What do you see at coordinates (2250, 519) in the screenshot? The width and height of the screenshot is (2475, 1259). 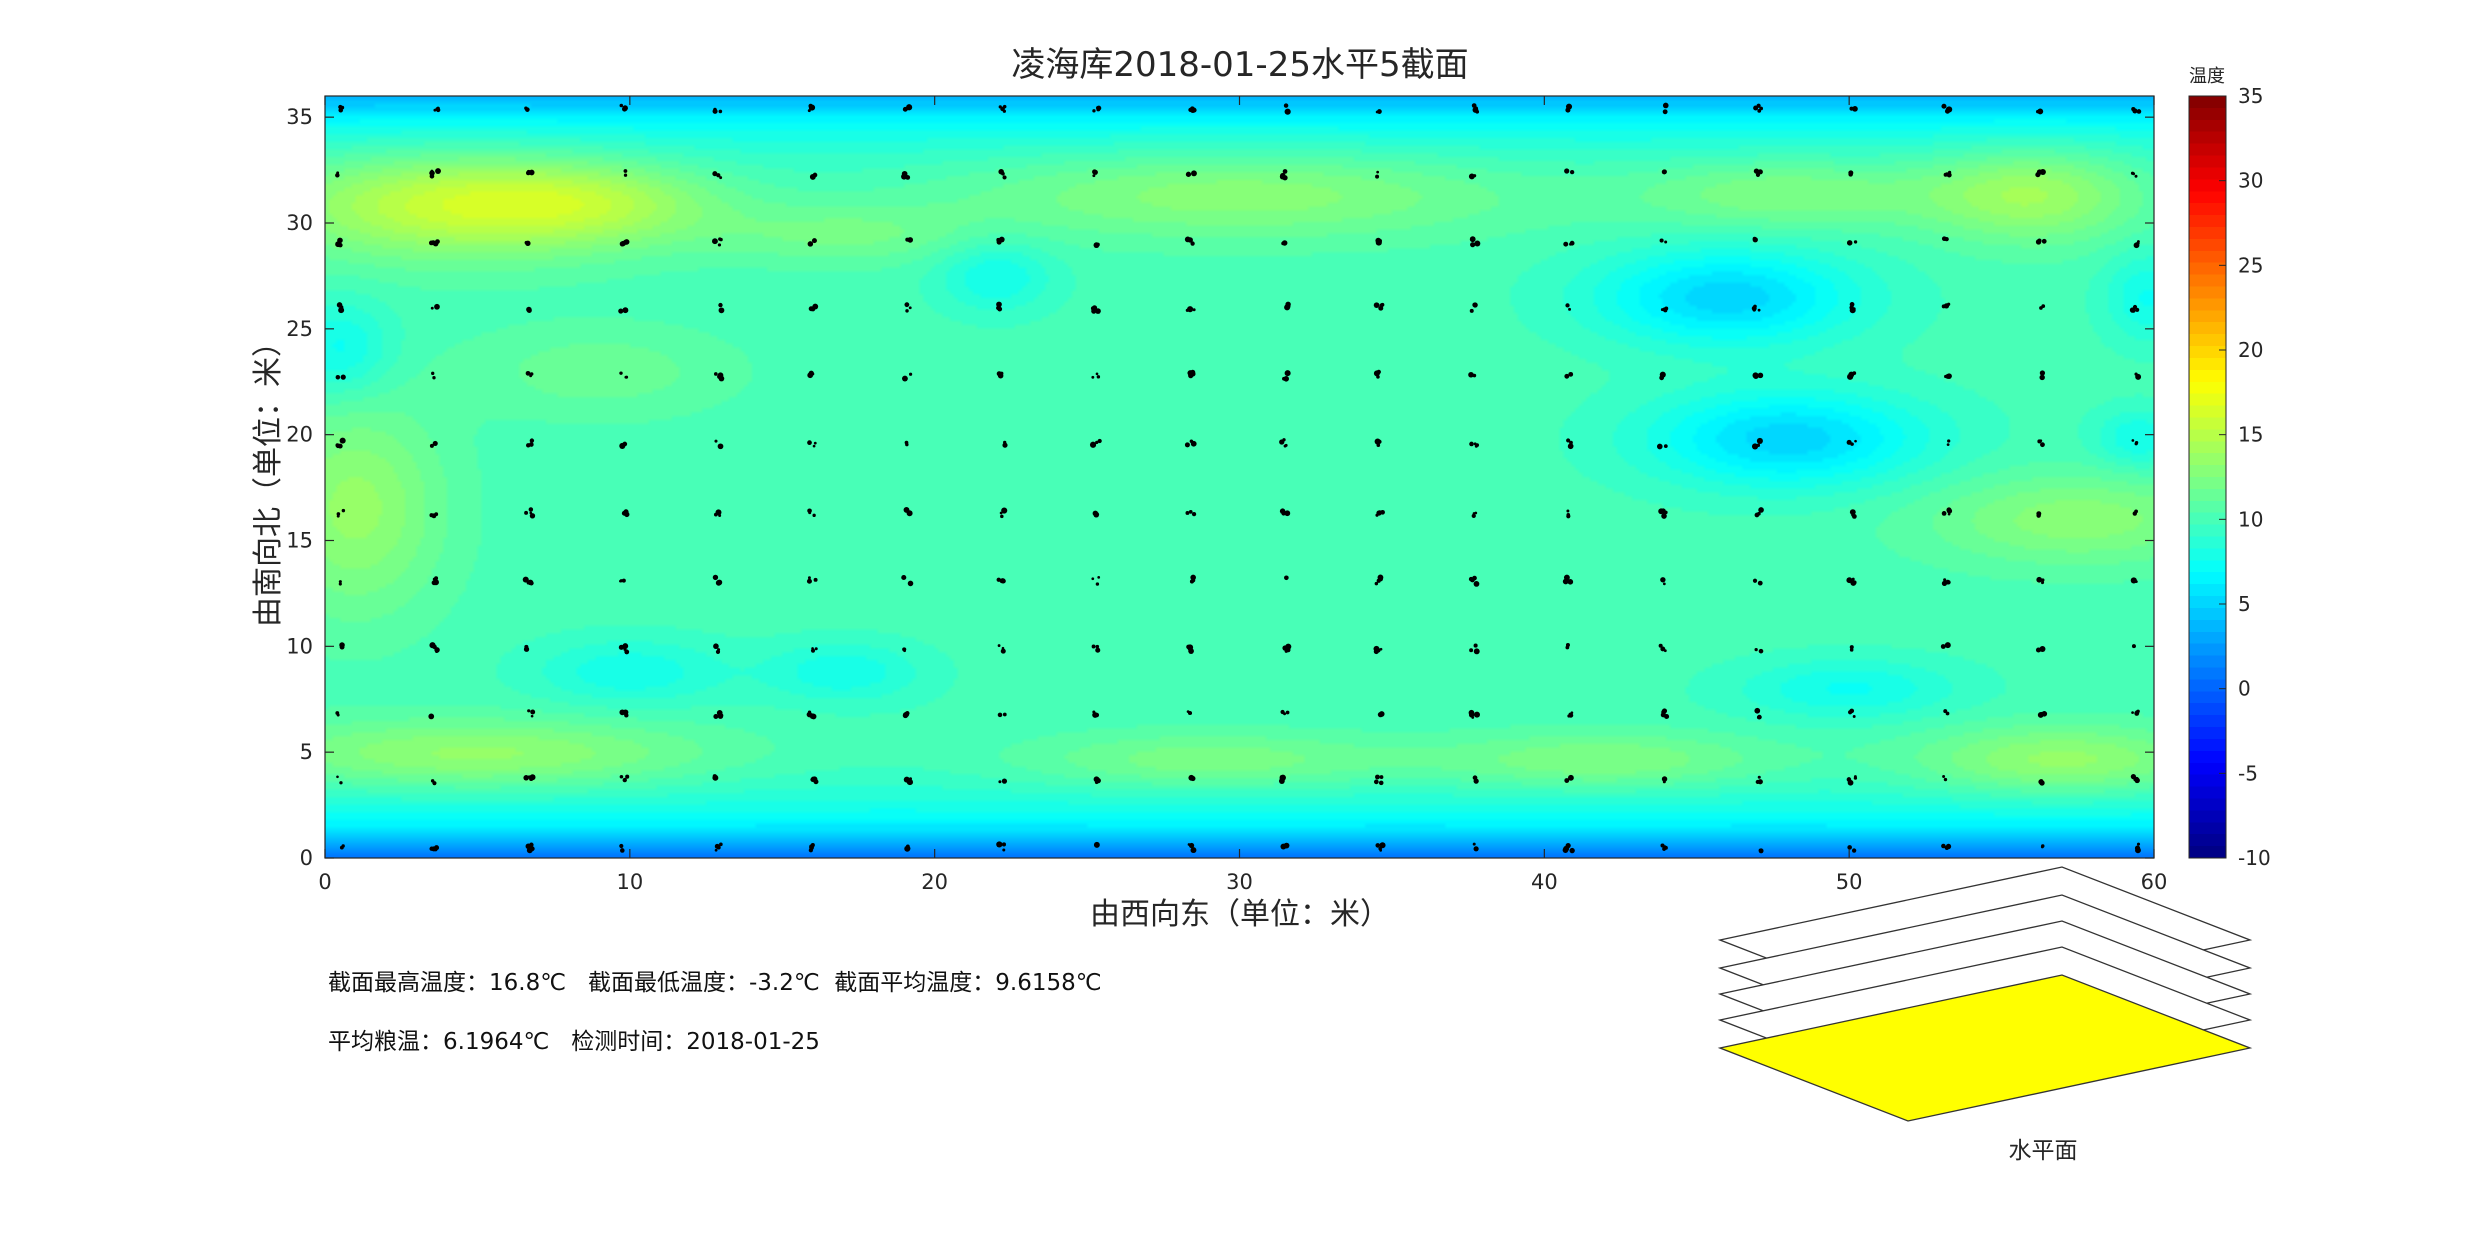 I see `colorbar-tick-label: 10` at bounding box center [2250, 519].